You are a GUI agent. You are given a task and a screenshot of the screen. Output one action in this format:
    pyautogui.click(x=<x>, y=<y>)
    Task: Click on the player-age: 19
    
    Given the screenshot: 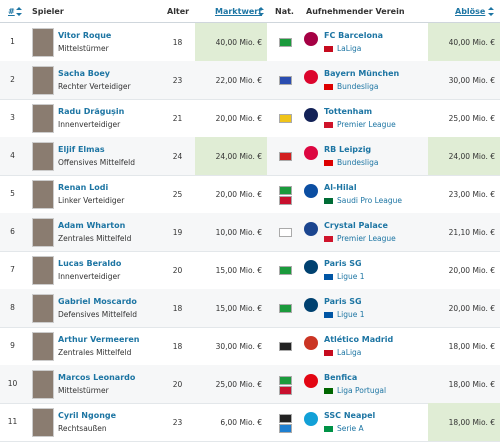 What is the action you would take?
    pyautogui.click(x=177, y=232)
    